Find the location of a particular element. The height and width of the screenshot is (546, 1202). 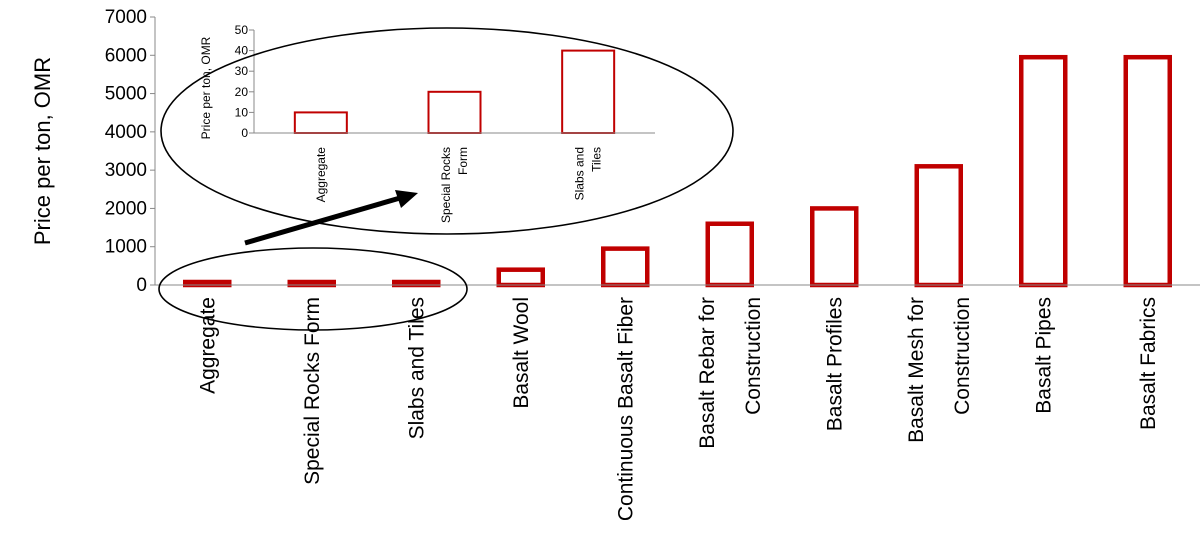

main-x-tick-label: Basalt Wool is located at coordinates (521, 353).